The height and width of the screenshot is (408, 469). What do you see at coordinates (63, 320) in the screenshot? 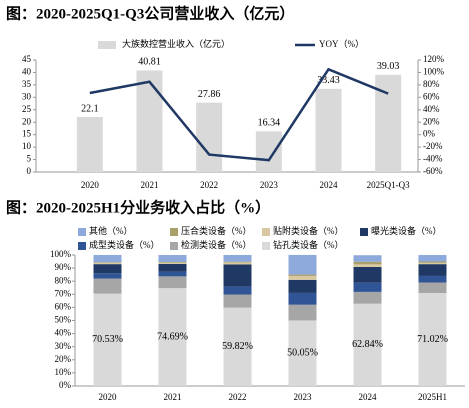
I see `y-tick-label: 50%` at bounding box center [63, 320].